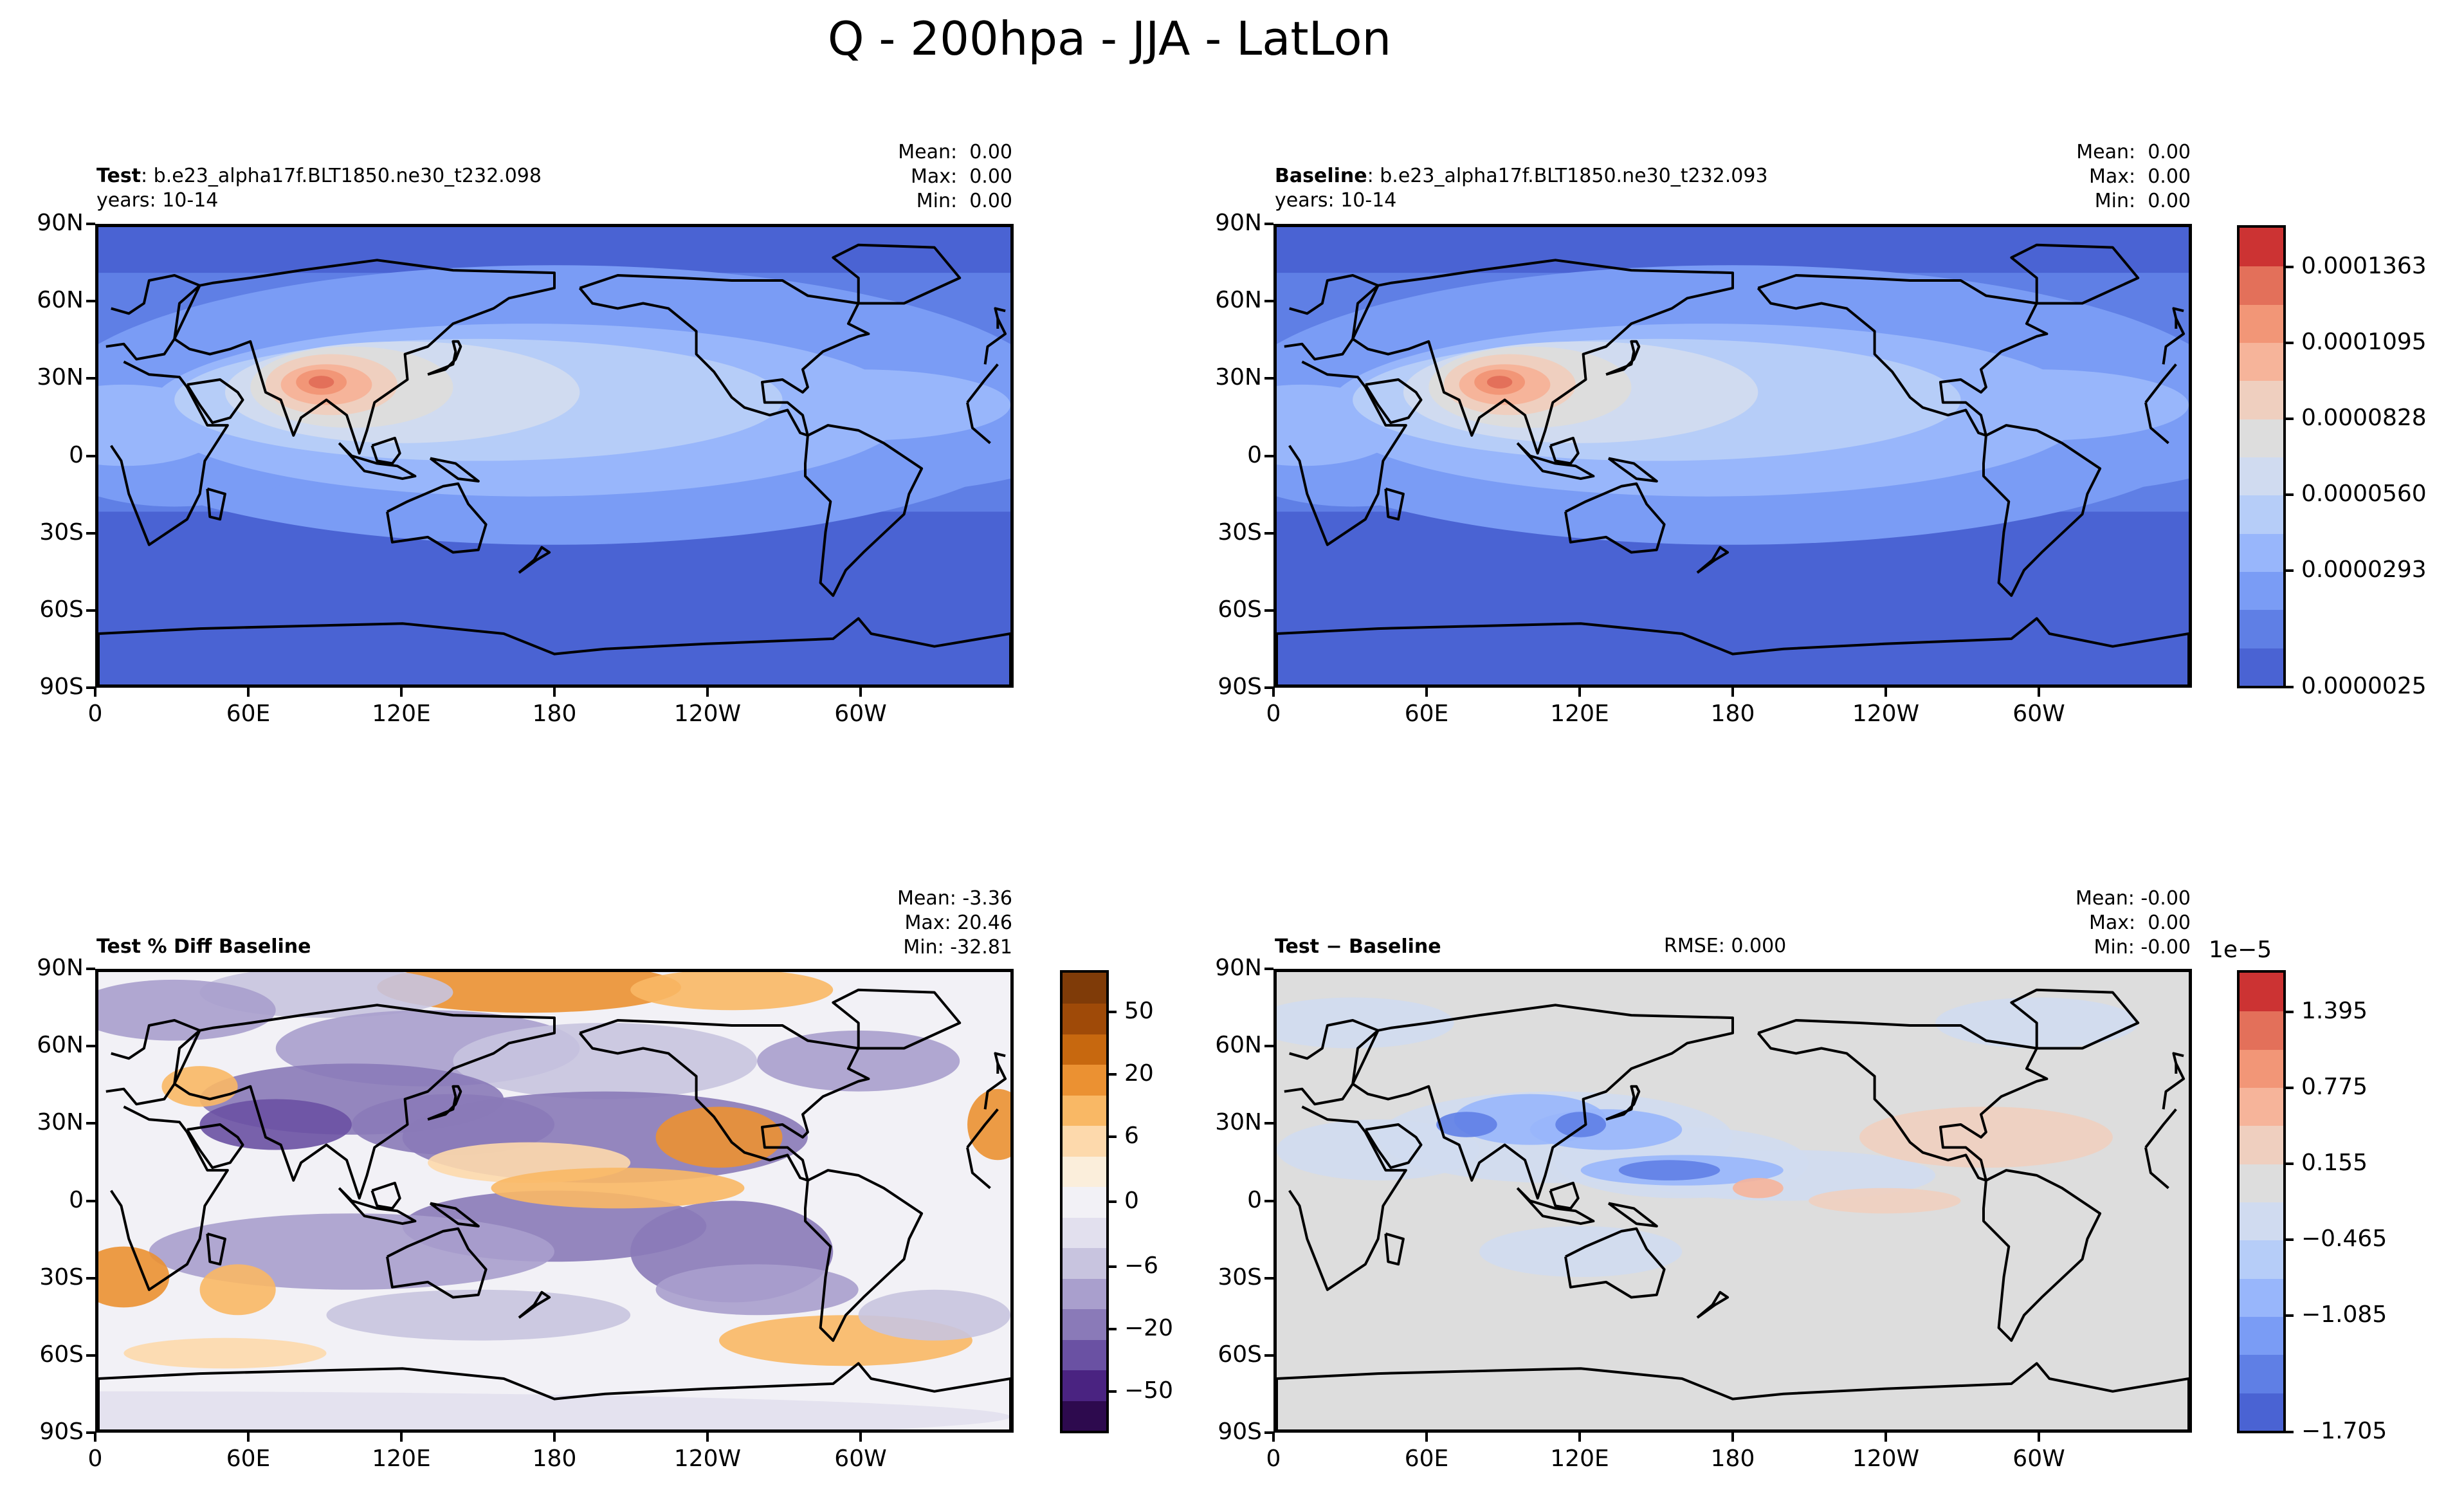 The height and width of the screenshot is (1497, 2464). Describe the element at coordinates (2133, 923) in the screenshot. I see `diff-stats: Mean: -0.00 Max: 0.00 Min: -0.00` at that location.